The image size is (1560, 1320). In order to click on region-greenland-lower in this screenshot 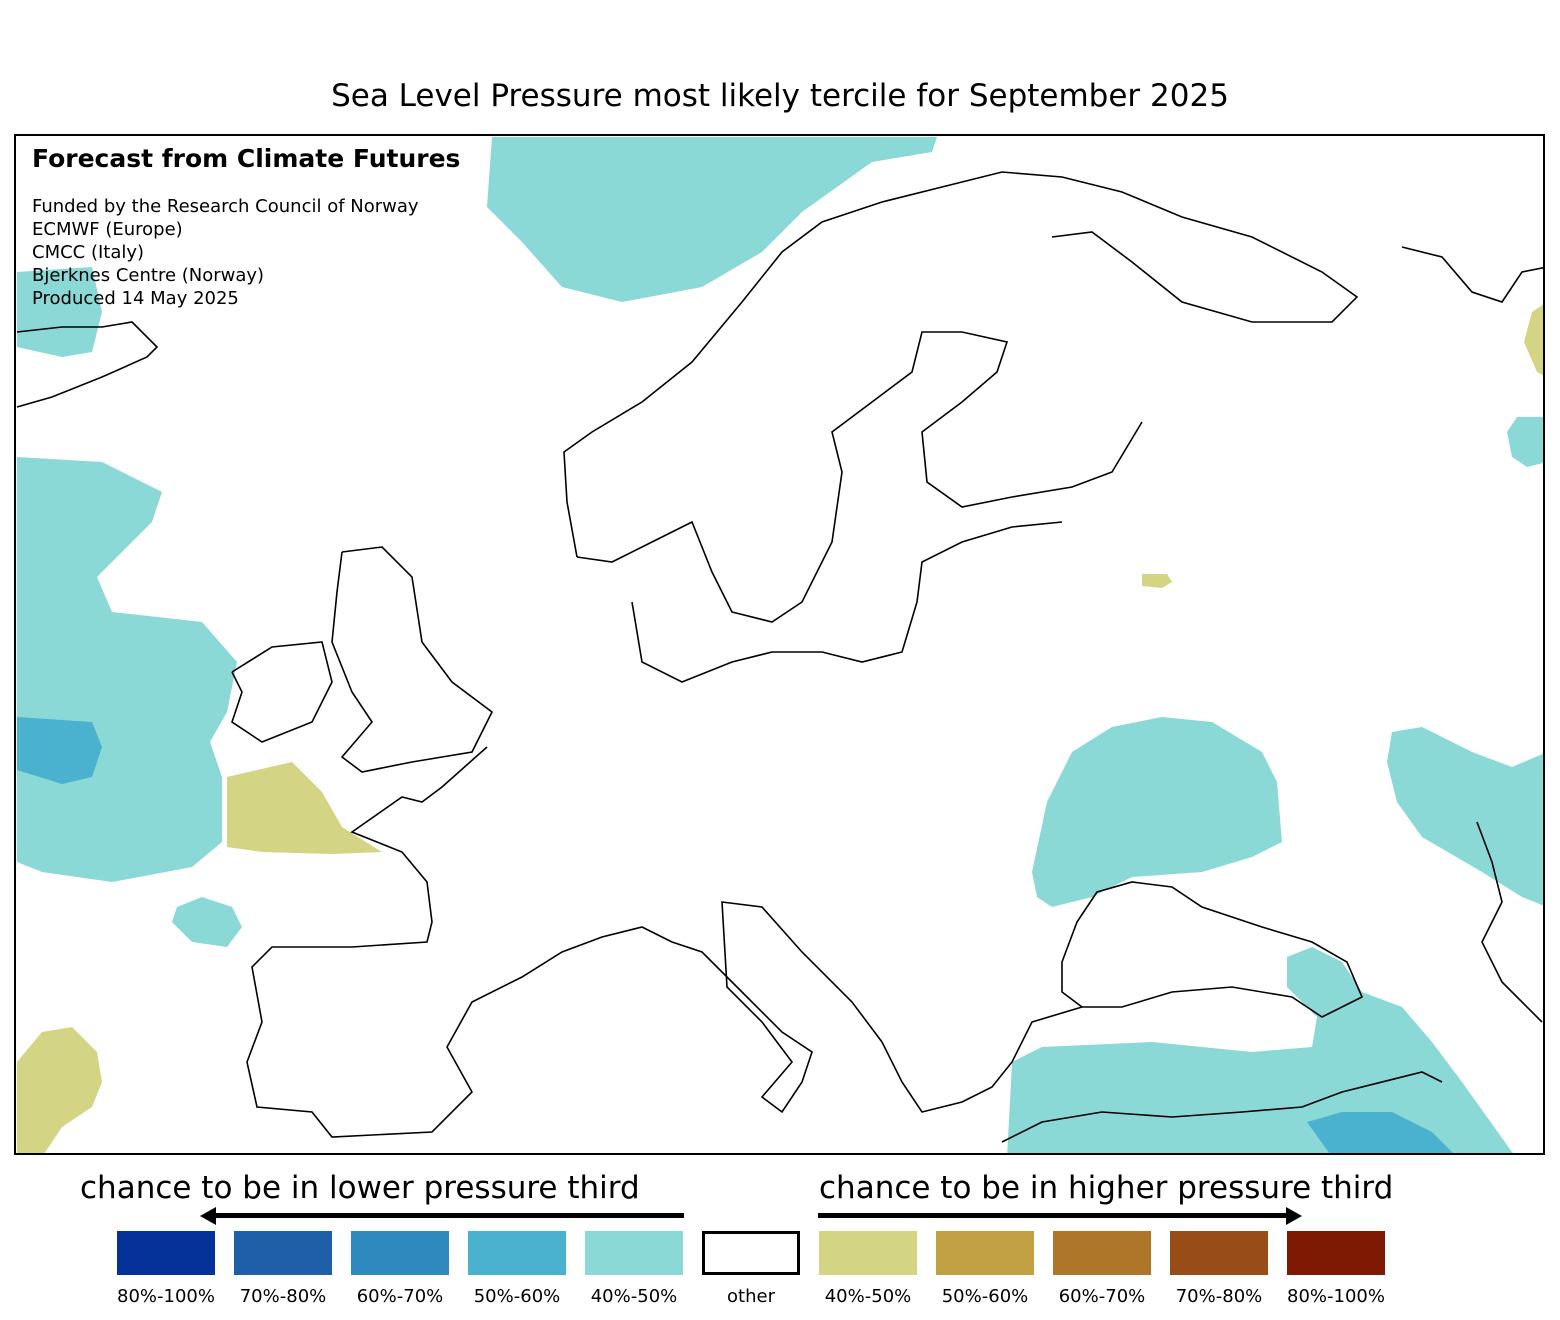, I will do `click(59, 312)`.